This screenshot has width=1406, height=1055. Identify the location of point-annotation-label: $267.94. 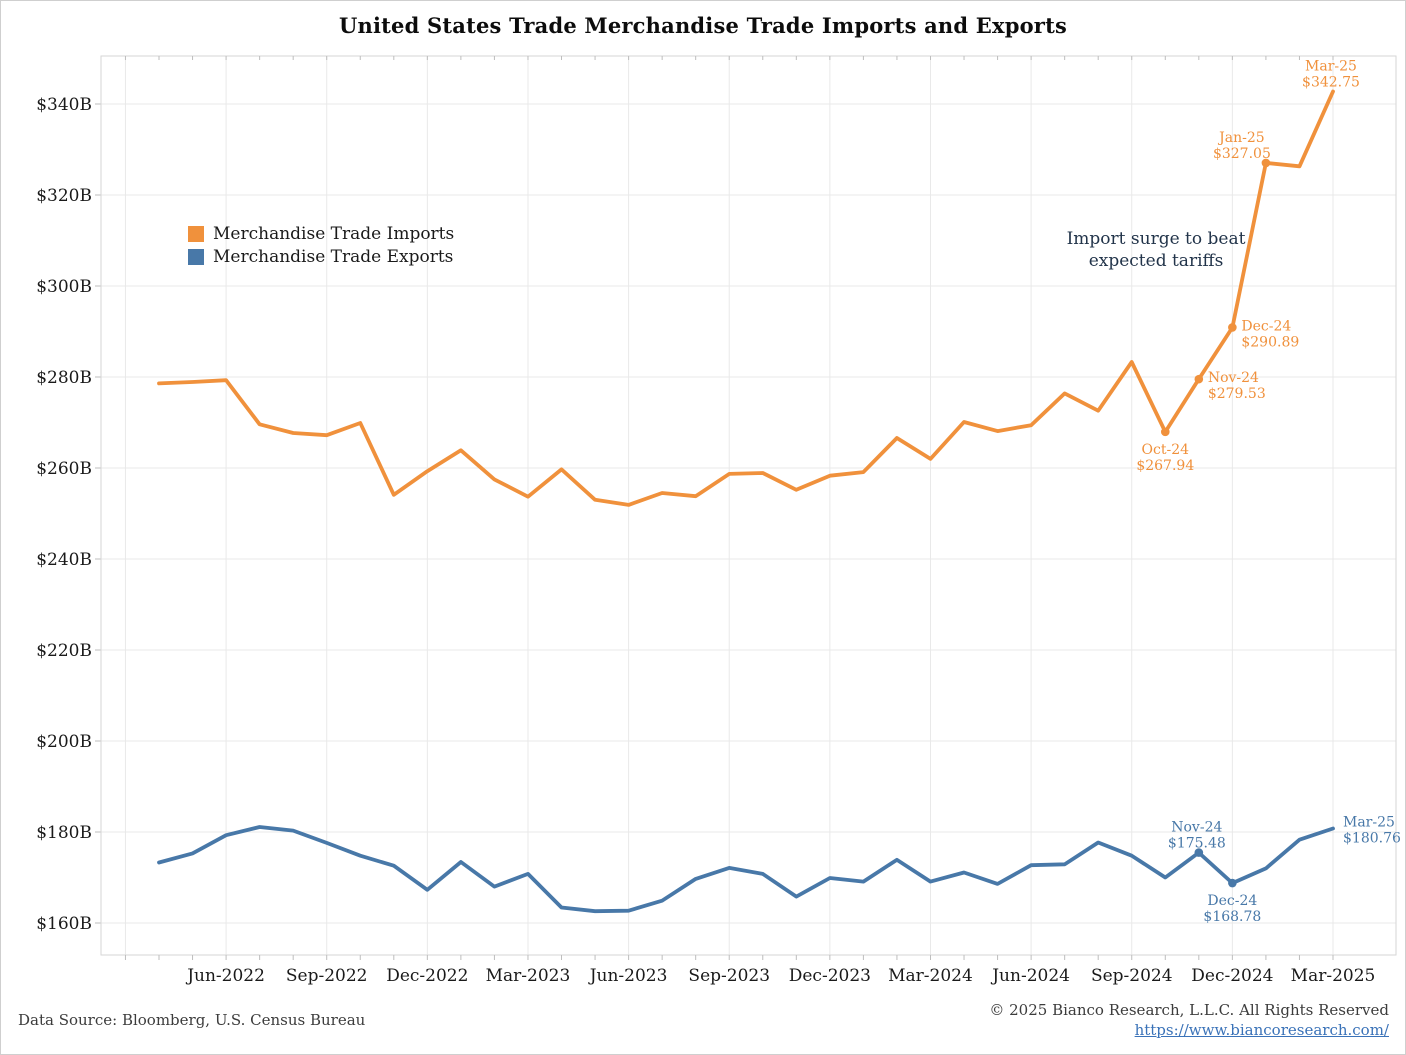
(1165, 466).